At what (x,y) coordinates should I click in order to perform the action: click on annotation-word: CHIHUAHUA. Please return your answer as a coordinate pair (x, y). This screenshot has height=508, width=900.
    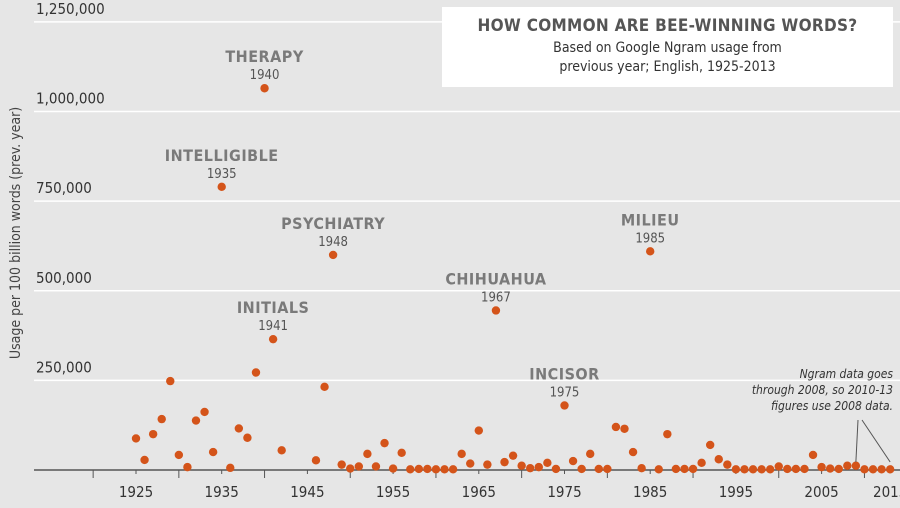
    Looking at the image, I should click on (496, 278).